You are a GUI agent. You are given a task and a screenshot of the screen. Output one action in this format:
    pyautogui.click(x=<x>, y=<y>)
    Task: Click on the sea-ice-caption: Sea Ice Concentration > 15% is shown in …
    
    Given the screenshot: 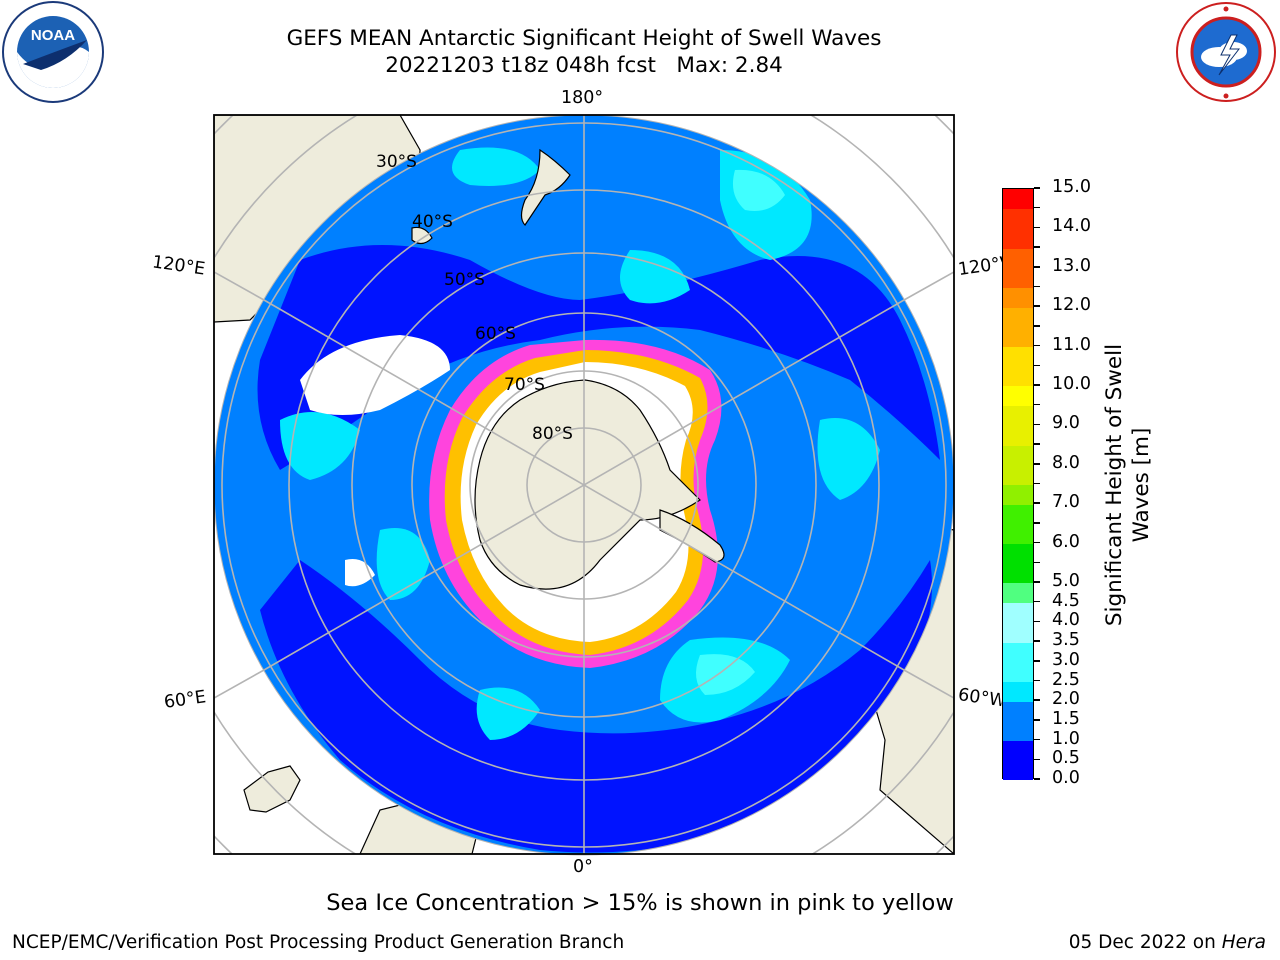 What is the action you would take?
    pyautogui.click(x=640, y=903)
    